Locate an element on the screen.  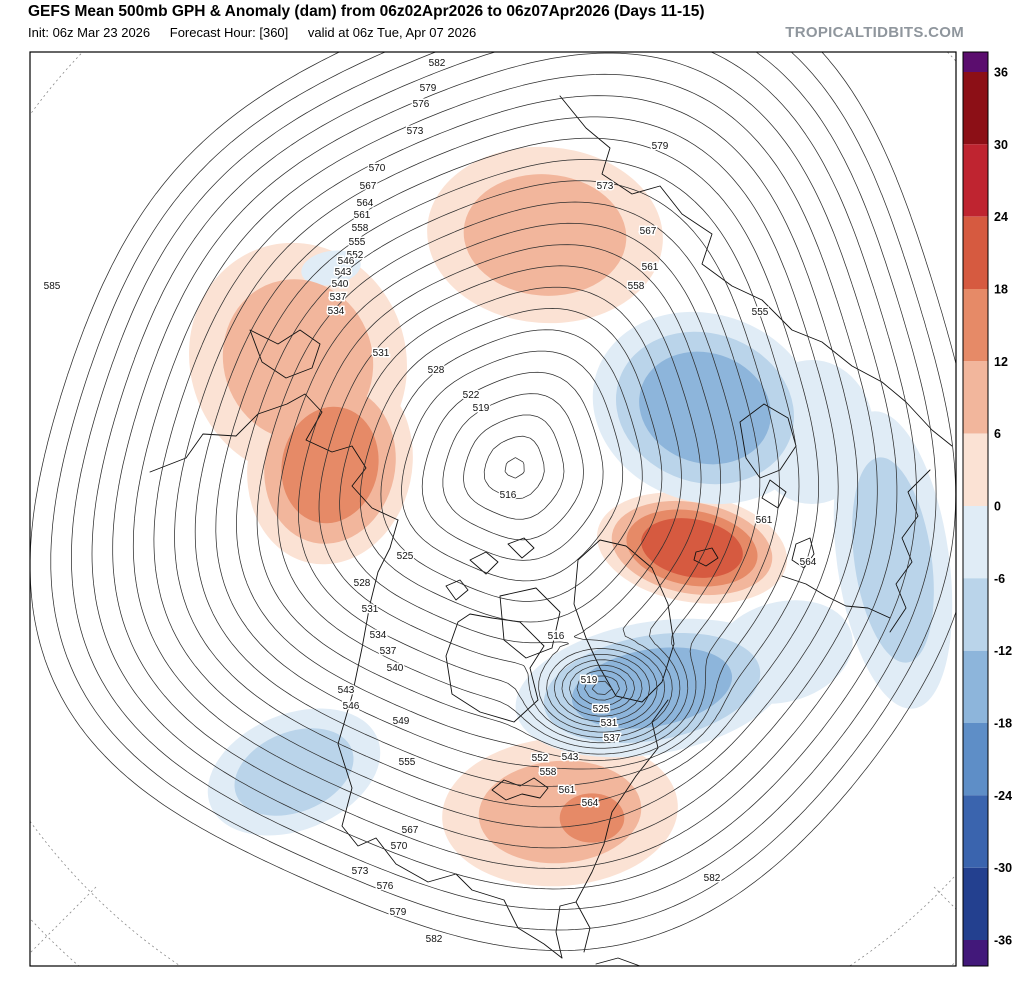
svg-text: -18 is located at coordinates (1003, 724).